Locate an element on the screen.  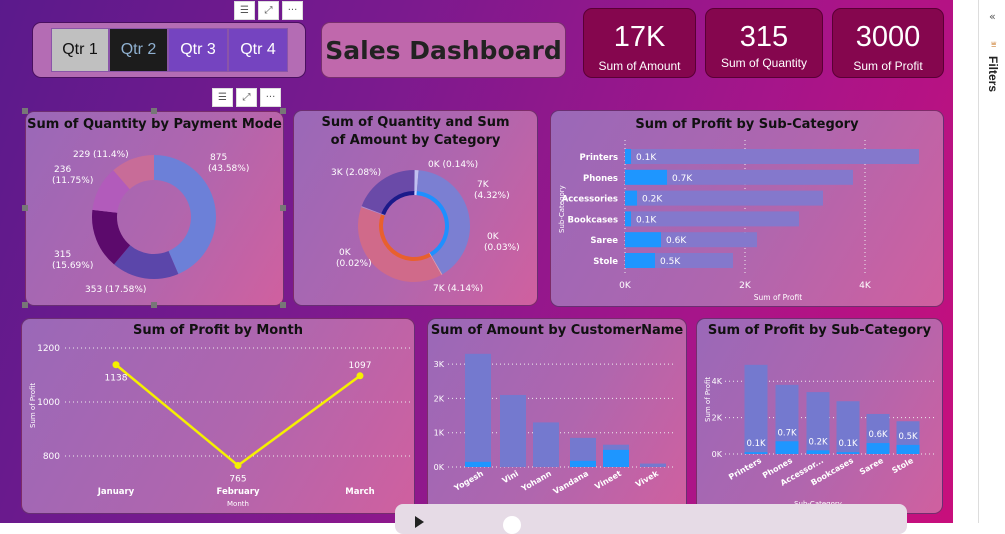
kpi-amount: 17K Sum of Amount is located at coordinates (639, 43).